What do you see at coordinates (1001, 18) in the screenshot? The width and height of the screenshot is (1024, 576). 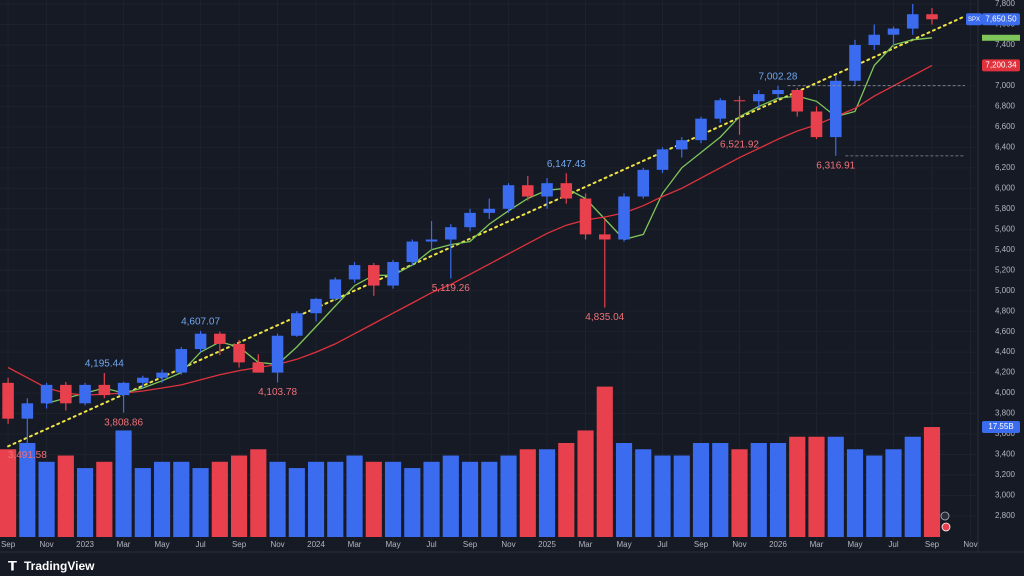 I see `close-tag: 7,650.50` at bounding box center [1001, 18].